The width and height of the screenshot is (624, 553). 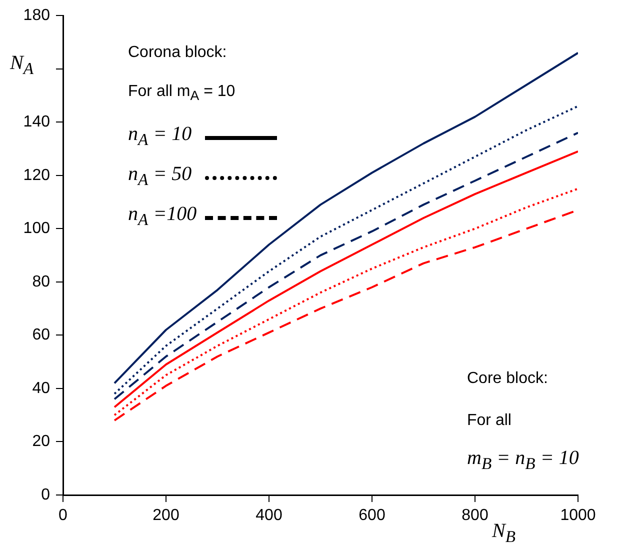 What do you see at coordinates (36, 229) in the screenshot?
I see `y-tick-label: 100` at bounding box center [36, 229].